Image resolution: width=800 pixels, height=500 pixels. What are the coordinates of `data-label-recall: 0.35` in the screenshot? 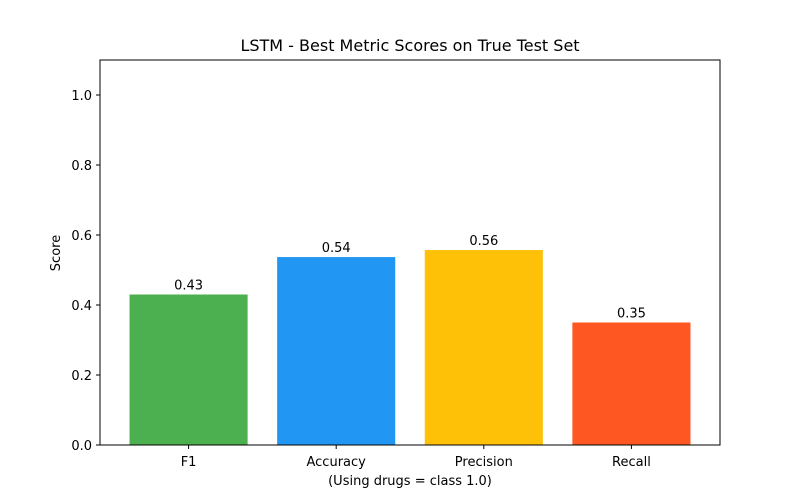 It's located at (631, 314).